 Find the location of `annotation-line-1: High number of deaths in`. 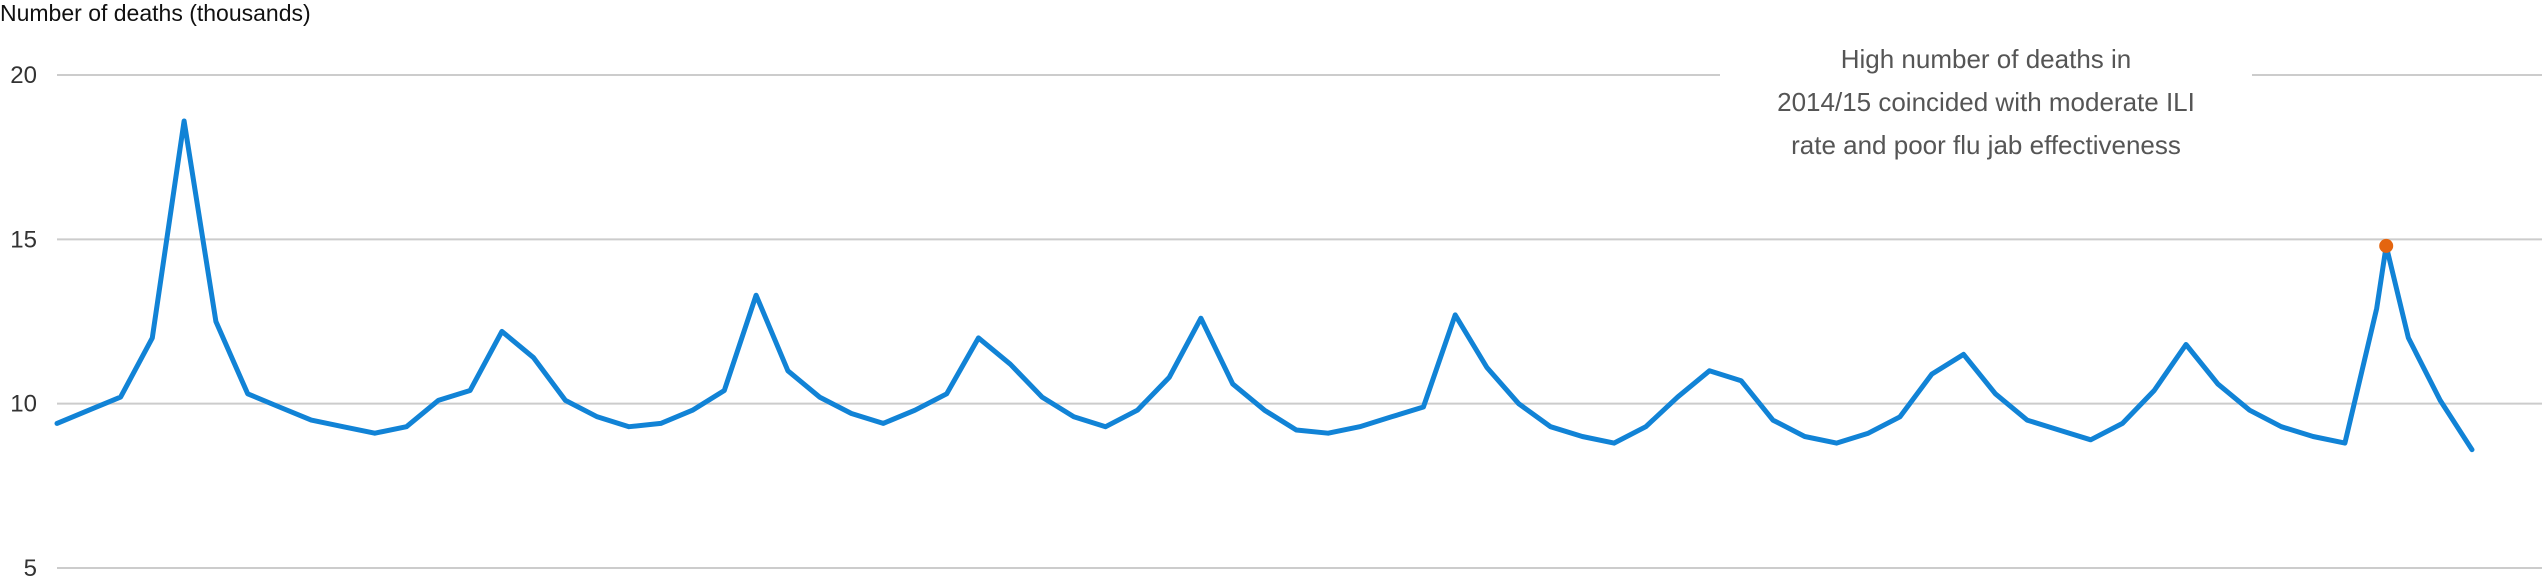

annotation-line-1: High number of deaths in is located at coordinates (1986, 59).